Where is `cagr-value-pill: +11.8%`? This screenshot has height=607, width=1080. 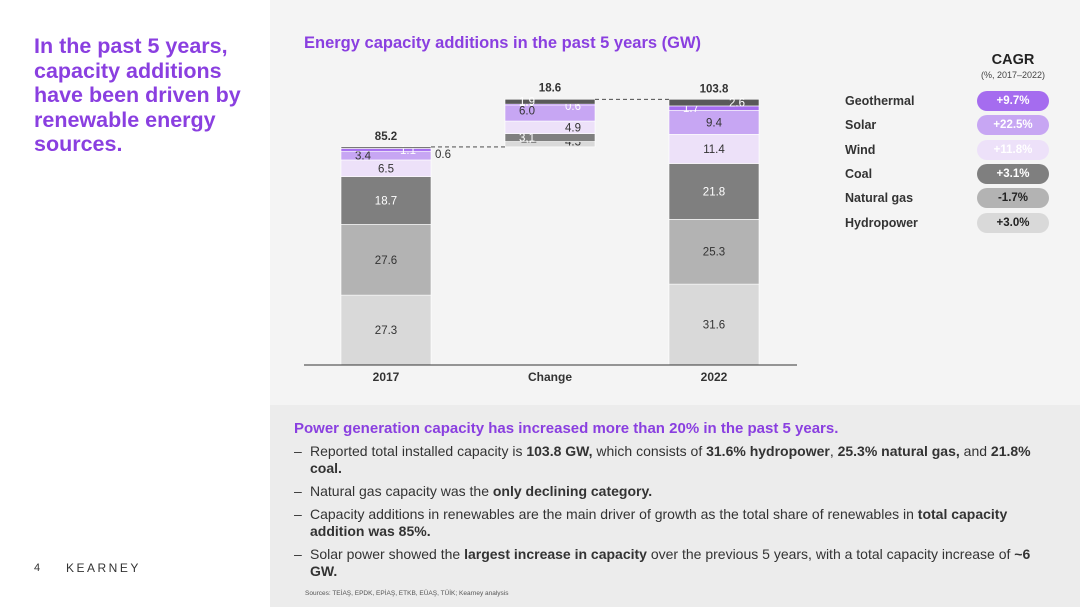 cagr-value-pill: +11.8% is located at coordinates (1013, 149).